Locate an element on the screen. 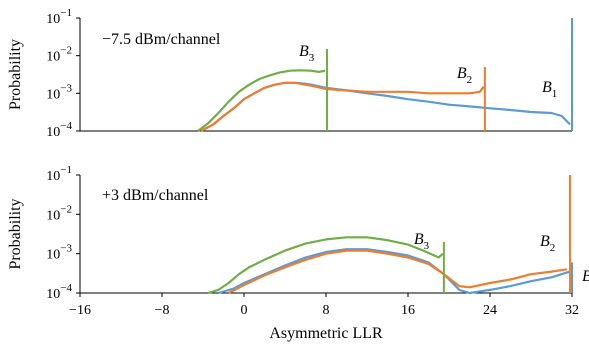 Image resolution: width=589 pixels, height=351 pixels. x-tick-label: 16 is located at coordinates (408, 310).